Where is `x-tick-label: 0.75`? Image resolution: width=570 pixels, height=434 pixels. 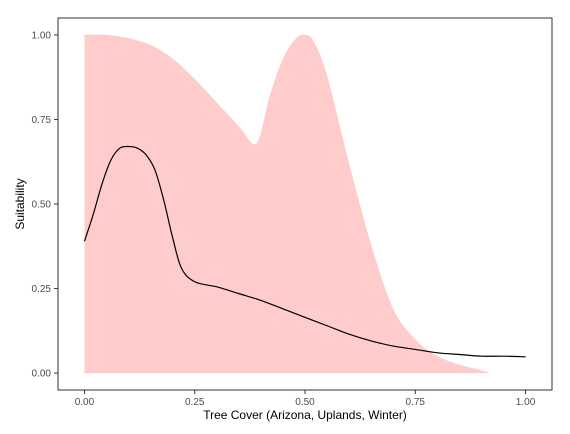
x-tick-label: 0.75 is located at coordinates (416, 402).